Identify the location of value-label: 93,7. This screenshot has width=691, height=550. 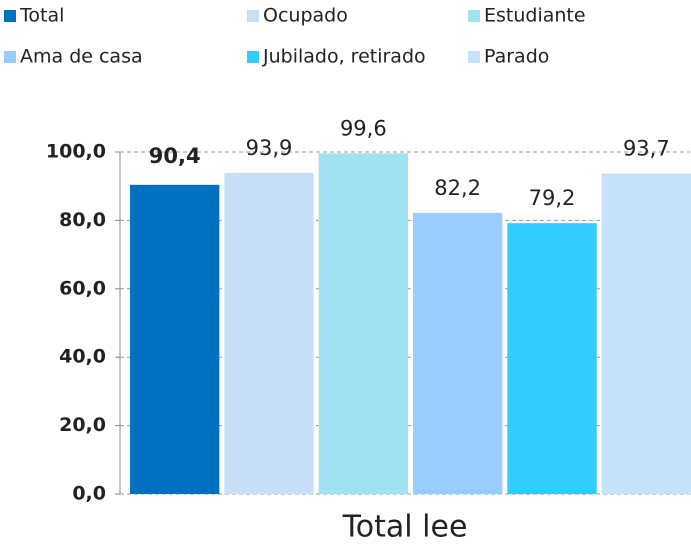
(646, 149).